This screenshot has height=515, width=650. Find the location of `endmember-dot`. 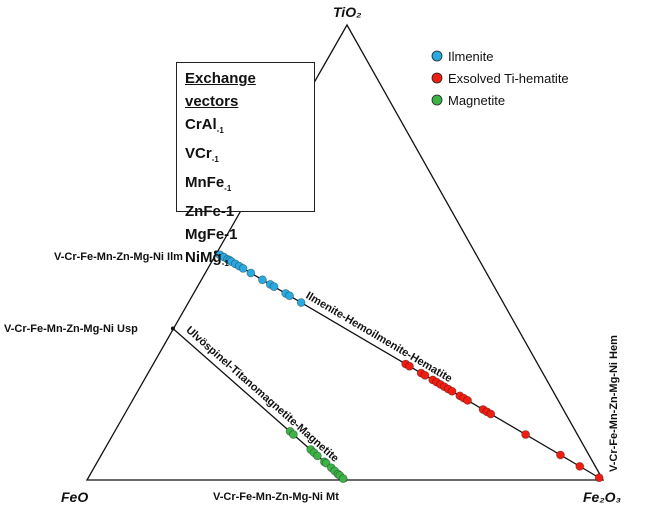

endmember-dot is located at coordinates (172, 328).